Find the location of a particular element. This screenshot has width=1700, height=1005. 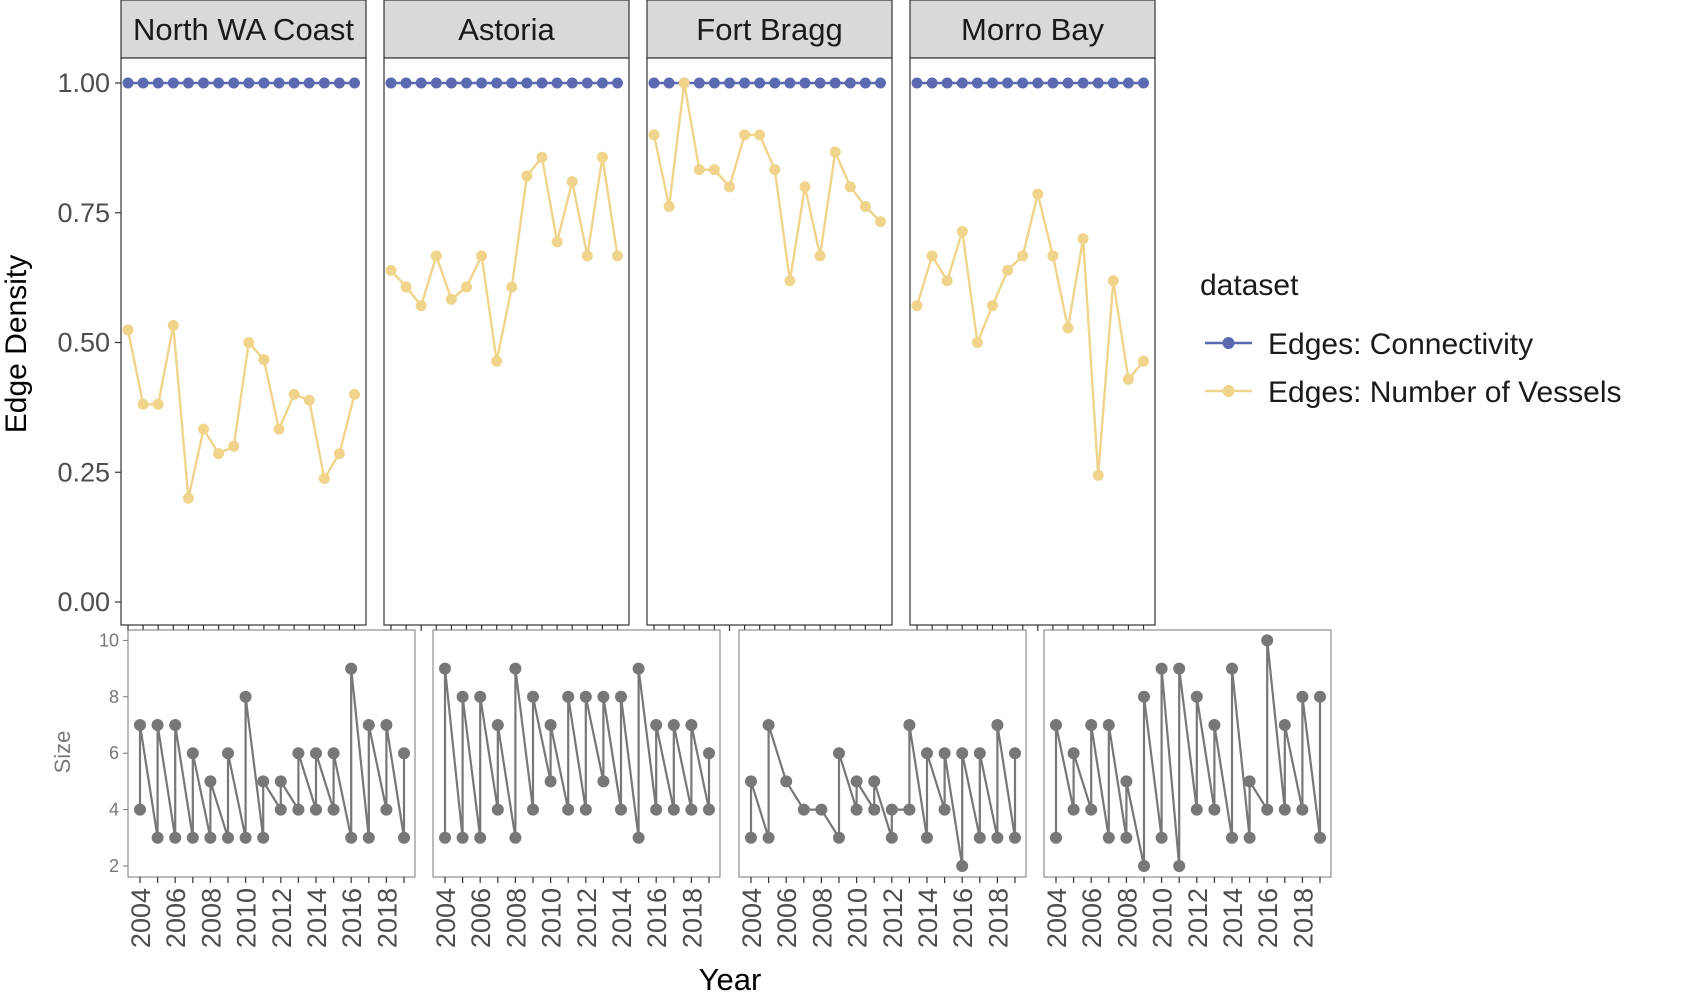

size-x-tick-label: 2012 is located at coordinates (587, 918).